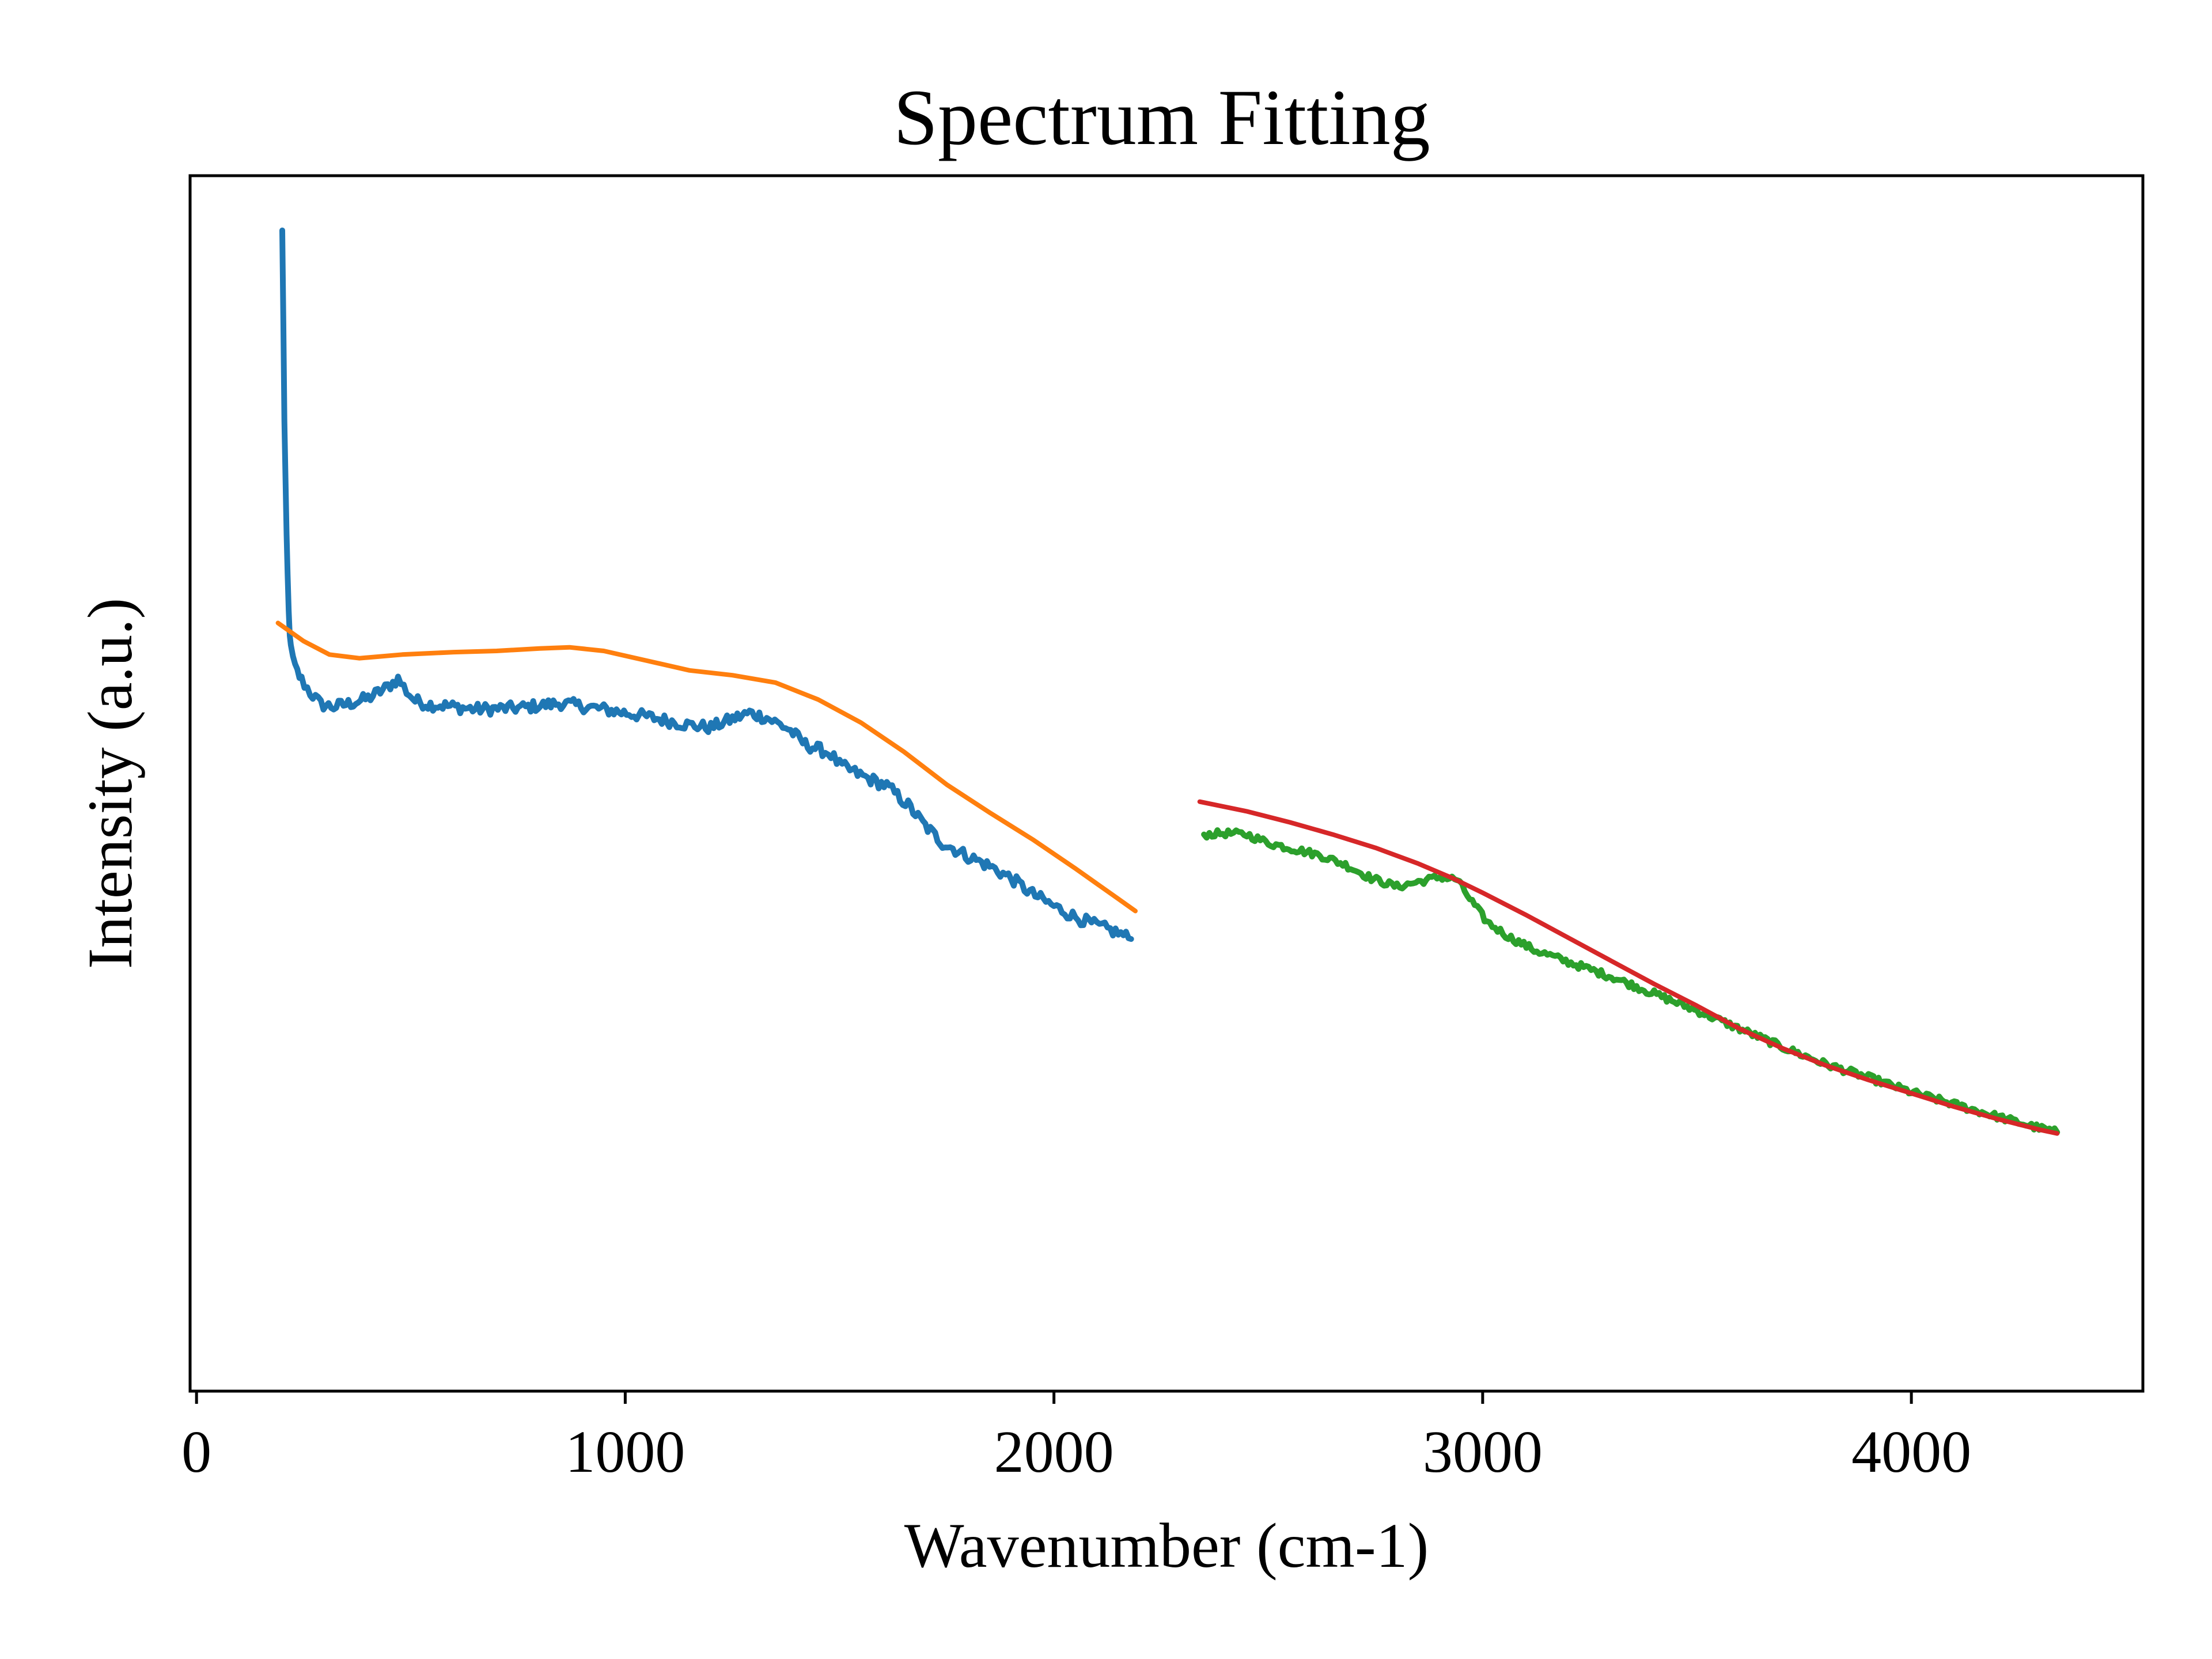 The height and width of the screenshot is (1659, 2212). Describe the element at coordinates (1054, 1452) in the screenshot. I see `x-tick-label: 2000` at that location.